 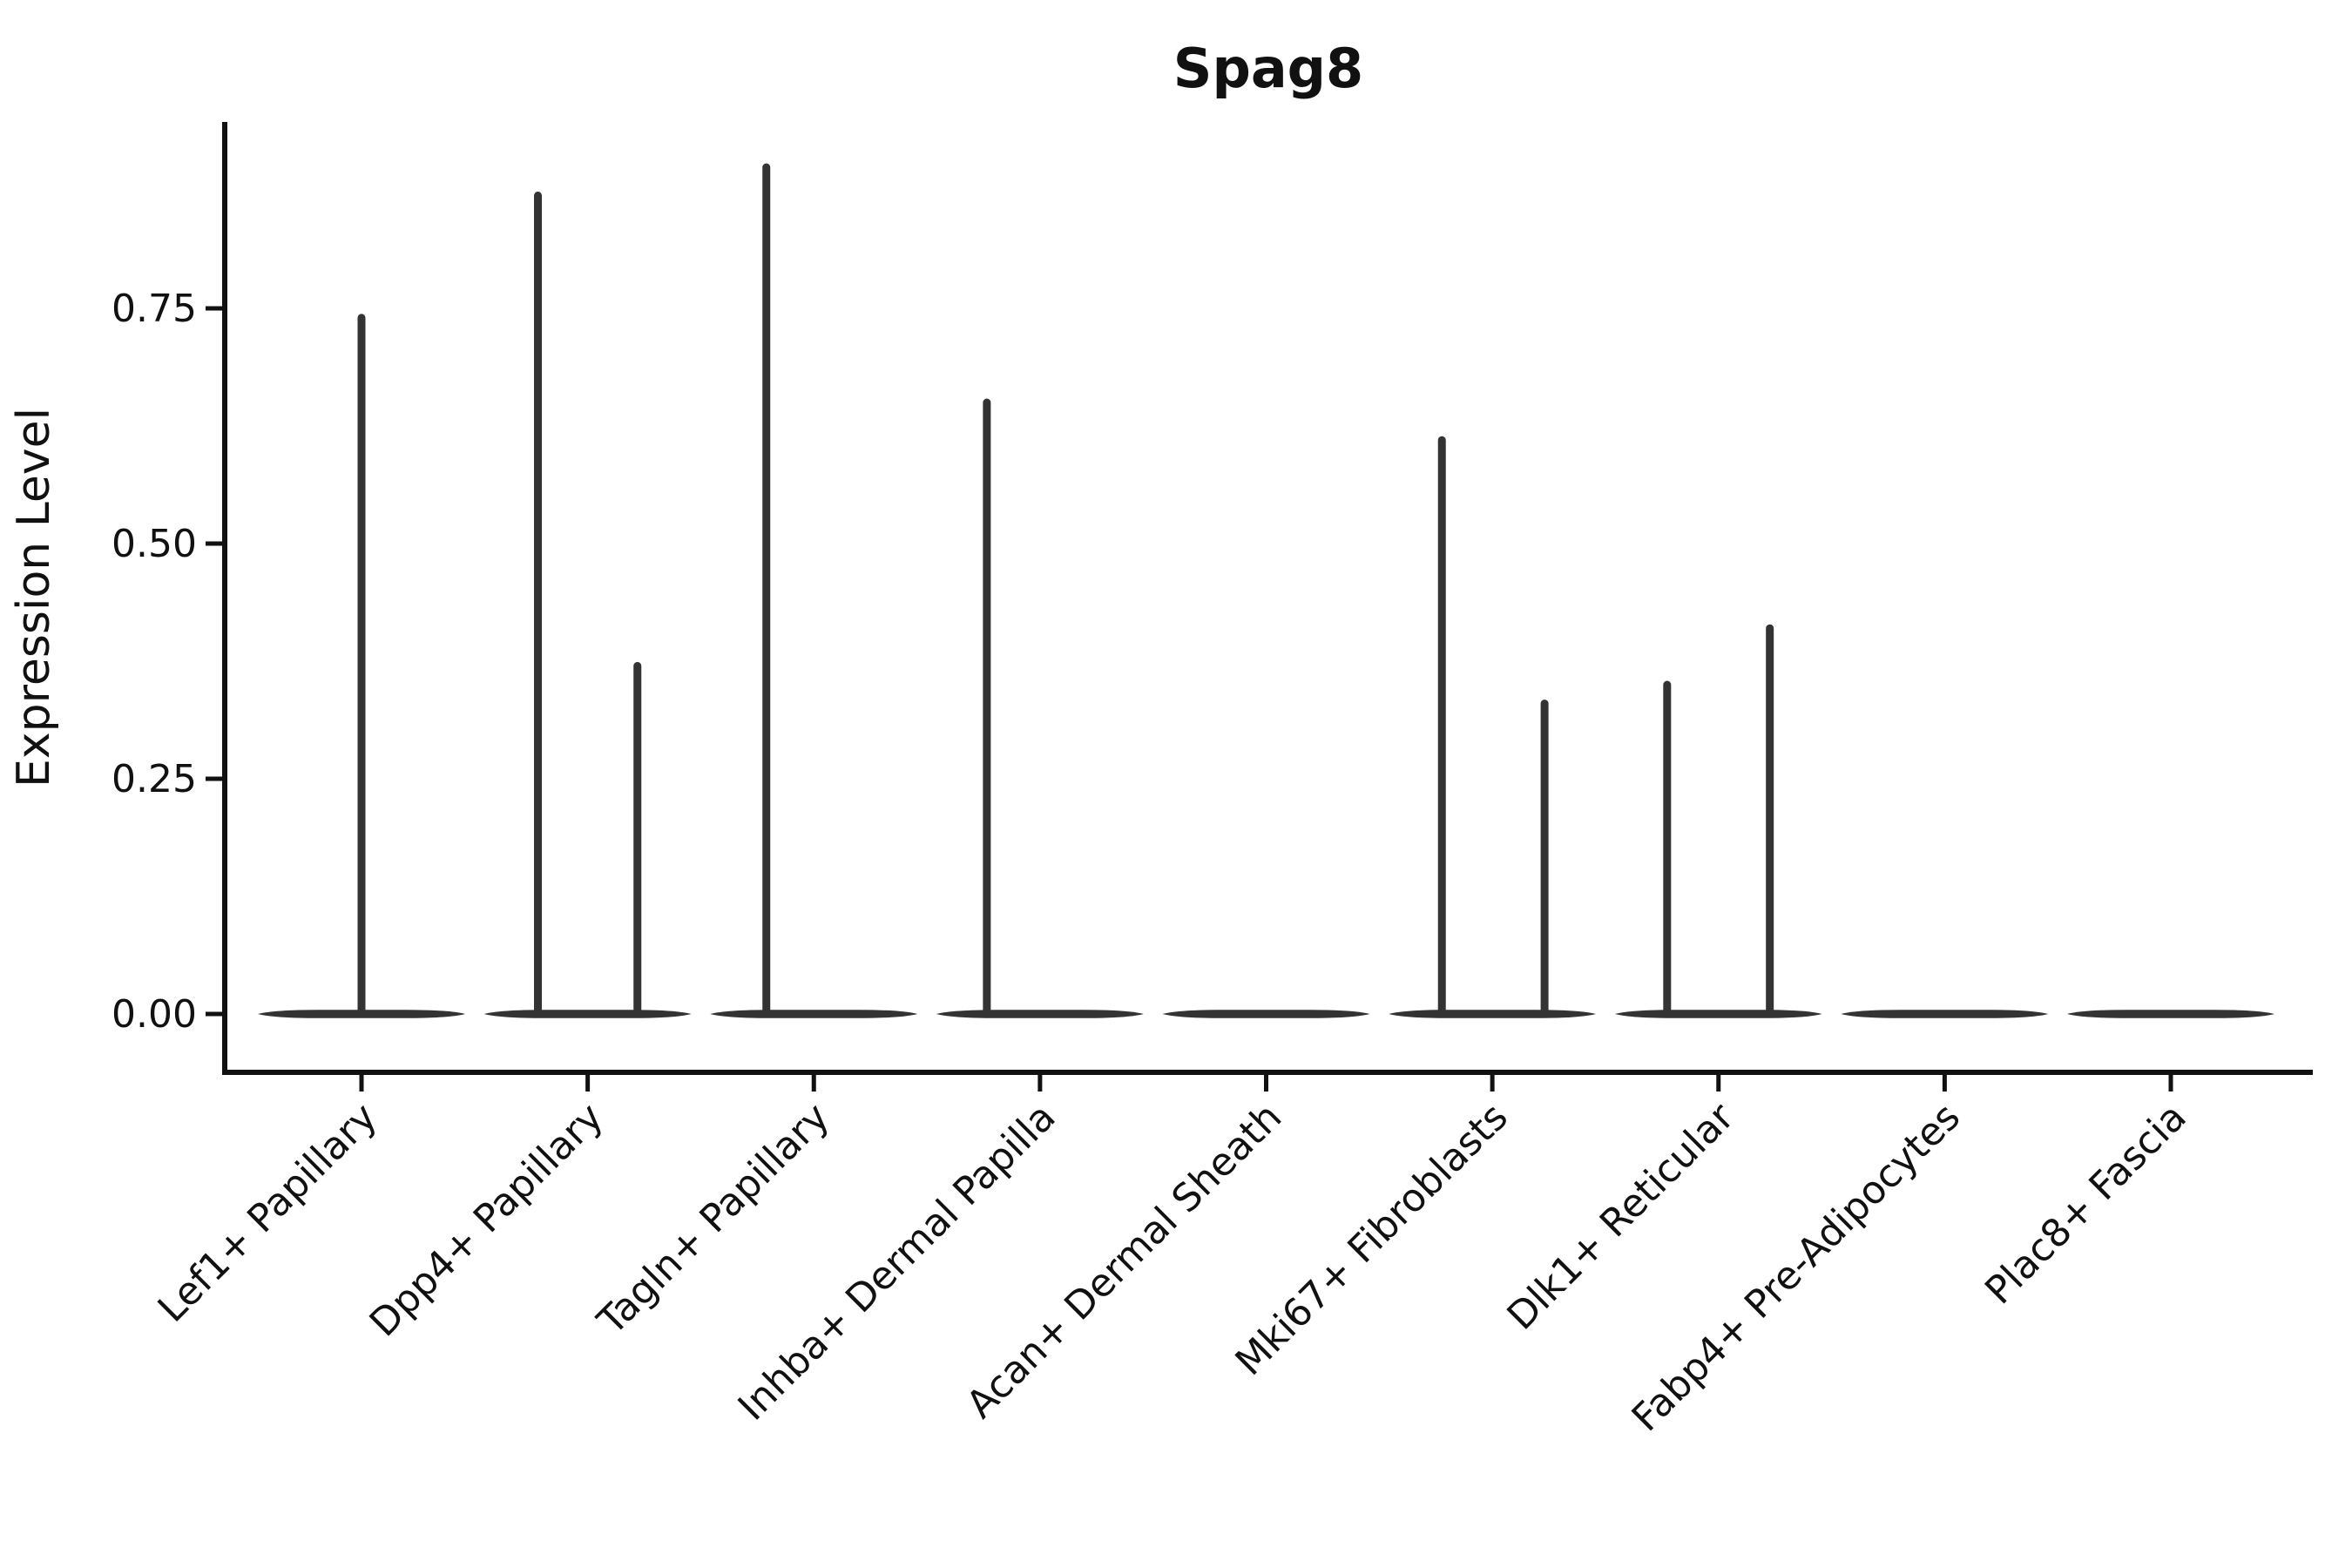 I want to click on x-tick-label: Tagln+ Papillary, so click(x=713, y=1219).